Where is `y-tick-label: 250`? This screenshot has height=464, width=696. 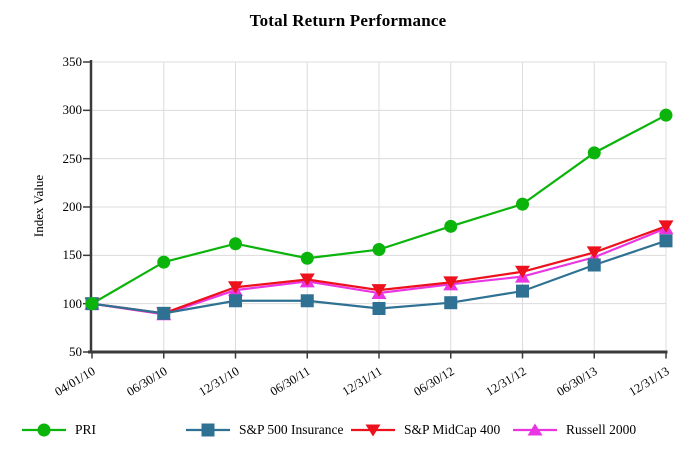
y-tick-label: 250 is located at coordinates (72, 158).